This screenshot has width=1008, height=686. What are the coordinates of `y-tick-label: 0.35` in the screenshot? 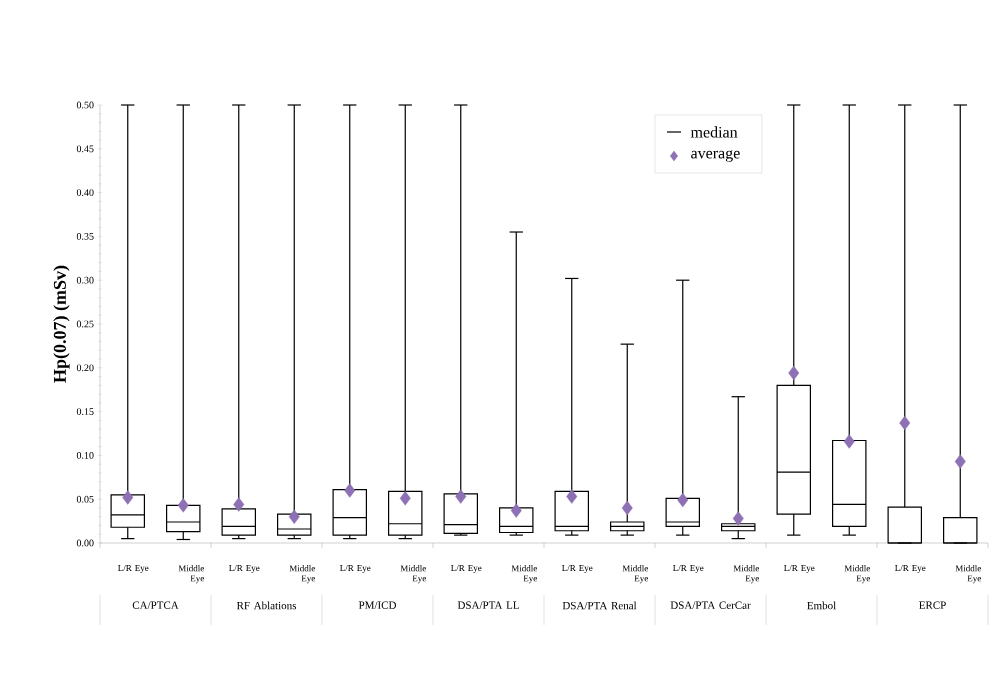 It's located at (85, 236).